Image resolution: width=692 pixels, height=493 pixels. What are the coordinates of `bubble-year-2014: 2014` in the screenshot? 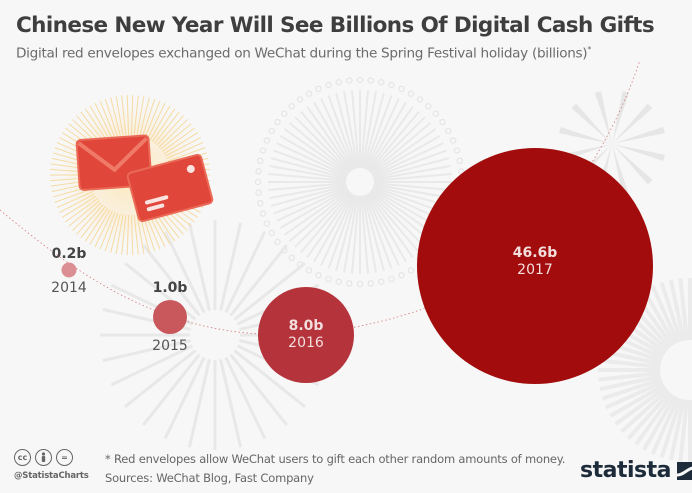 It's located at (69, 288).